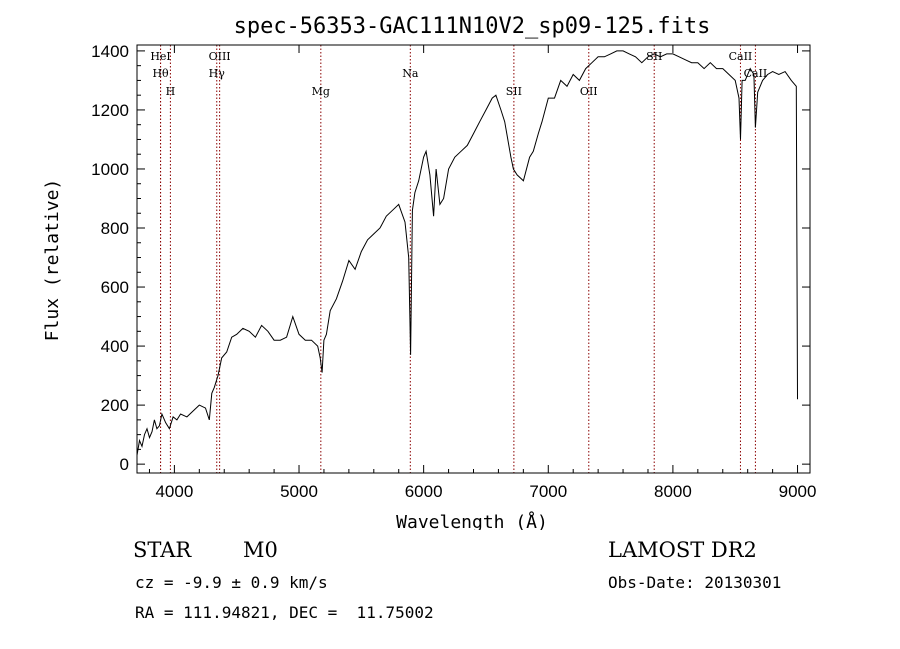 The height and width of the screenshot is (649, 900). Describe the element at coordinates (174, 491) in the screenshot. I see `x-tick-label-0: 4000` at that location.